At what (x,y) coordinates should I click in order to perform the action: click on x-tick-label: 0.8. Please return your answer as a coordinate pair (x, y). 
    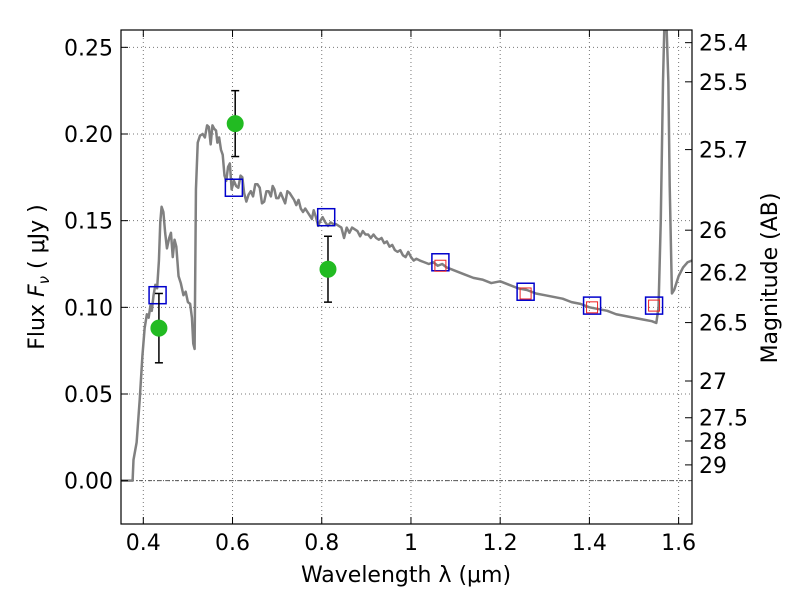
    Looking at the image, I should click on (321, 543).